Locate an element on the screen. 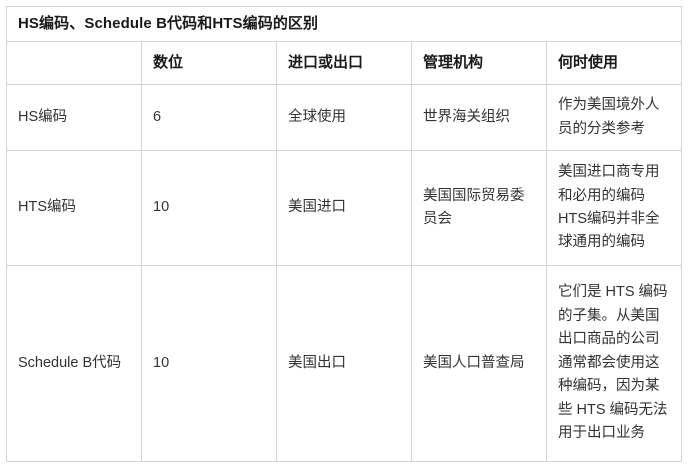  column-header-direction: 进口或出口 is located at coordinates (344, 63).